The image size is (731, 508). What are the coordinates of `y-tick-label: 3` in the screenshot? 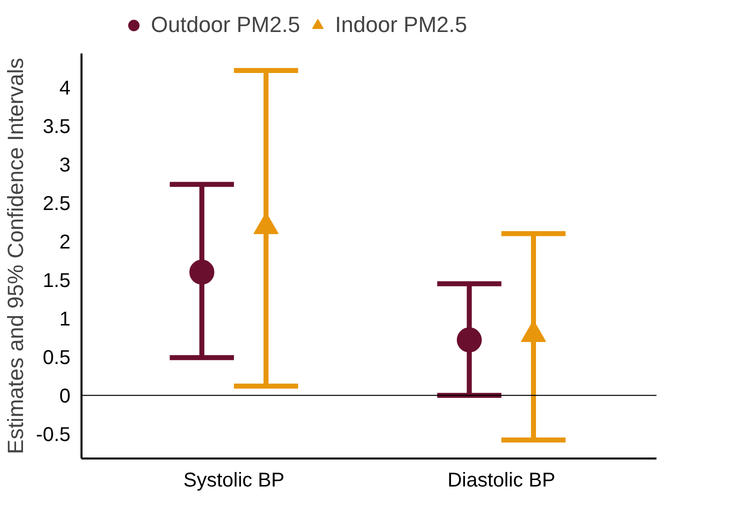 It's located at (64, 165).